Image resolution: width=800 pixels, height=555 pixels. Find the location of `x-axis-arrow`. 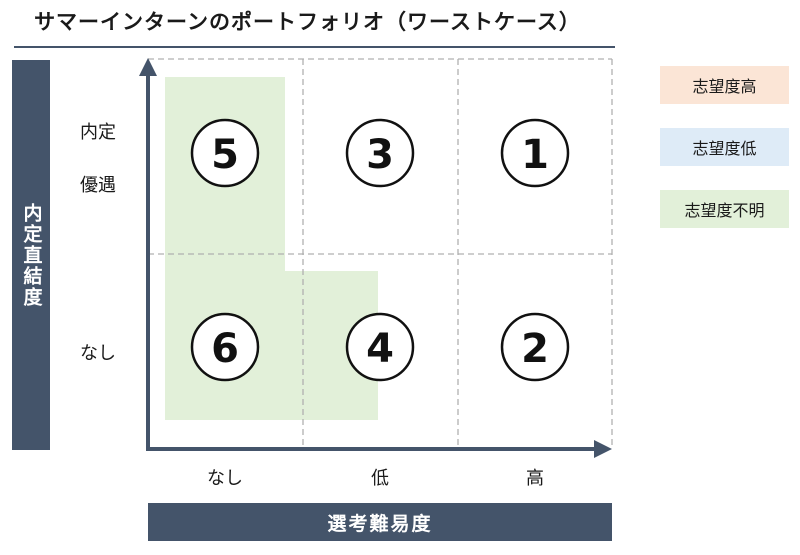

x-axis-arrow is located at coordinates (603, 449).